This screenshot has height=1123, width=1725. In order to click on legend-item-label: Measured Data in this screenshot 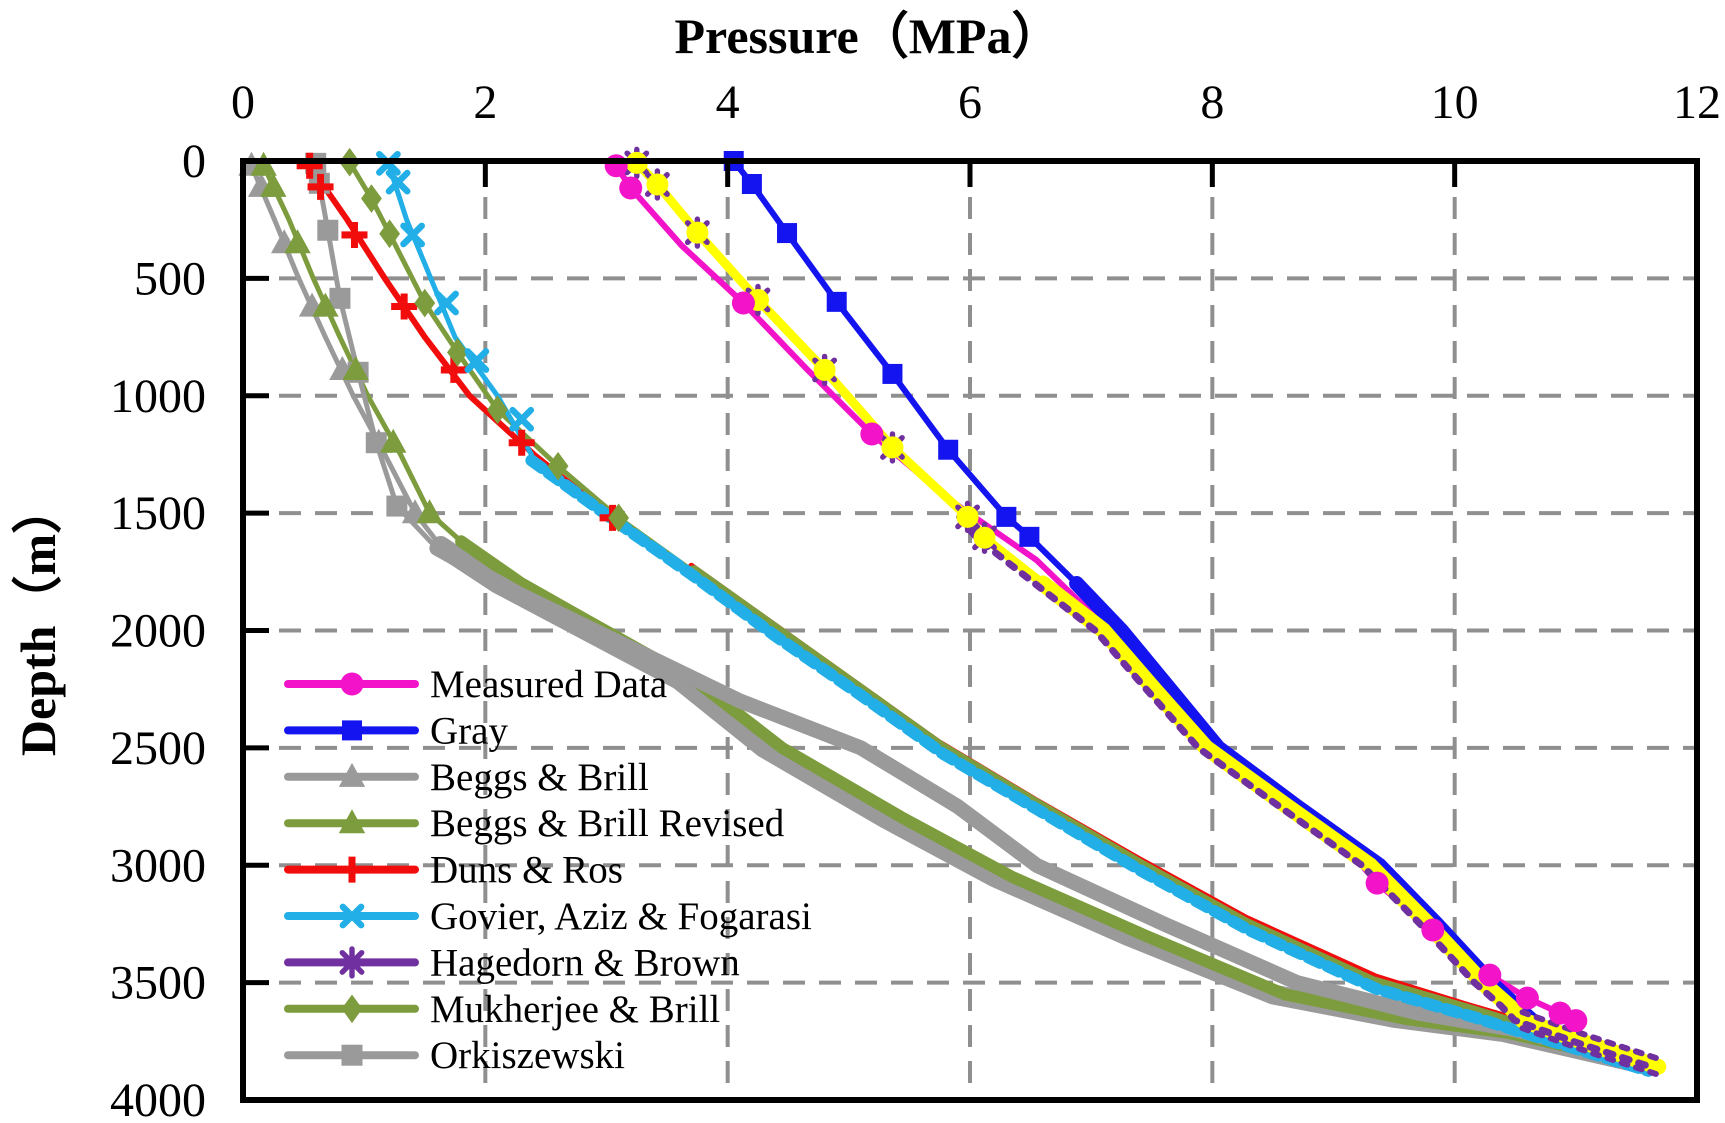, I will do `click(548, 684)`.